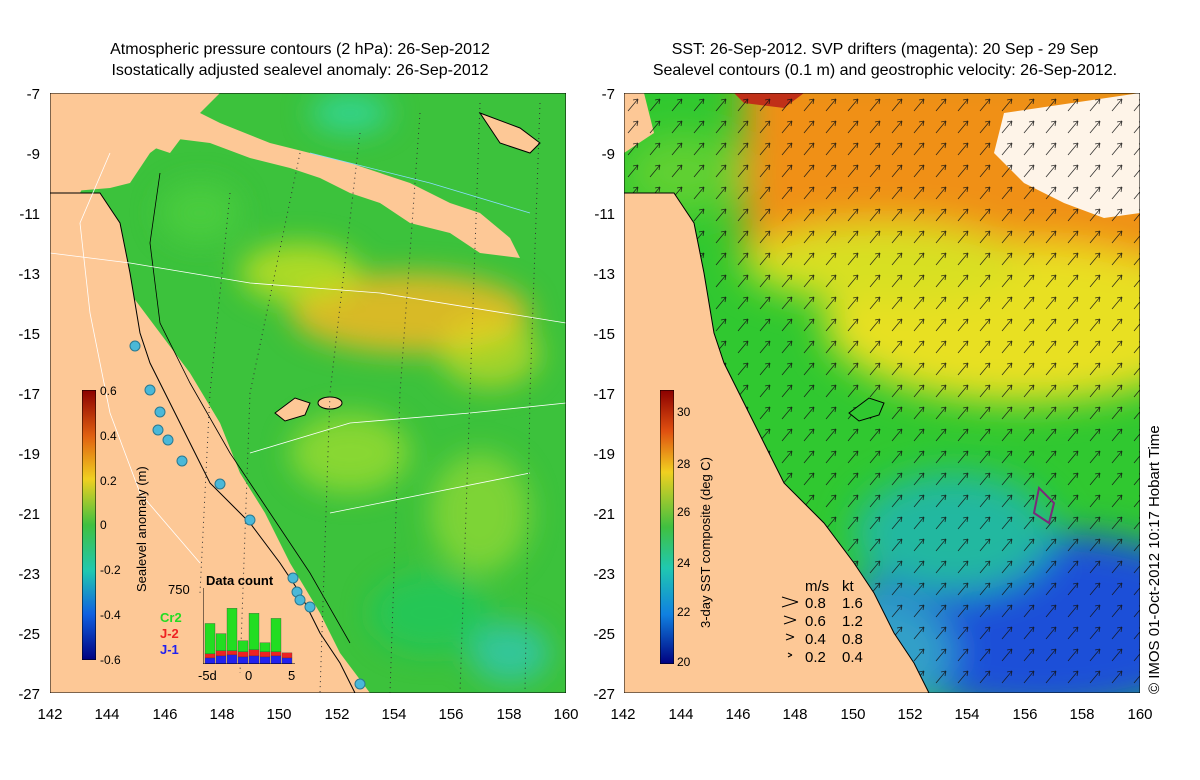  What do you see at coordinates (684, 612) in the screenshot?
I see `right-cb-tick: 22` at bounding box center [684, 612].